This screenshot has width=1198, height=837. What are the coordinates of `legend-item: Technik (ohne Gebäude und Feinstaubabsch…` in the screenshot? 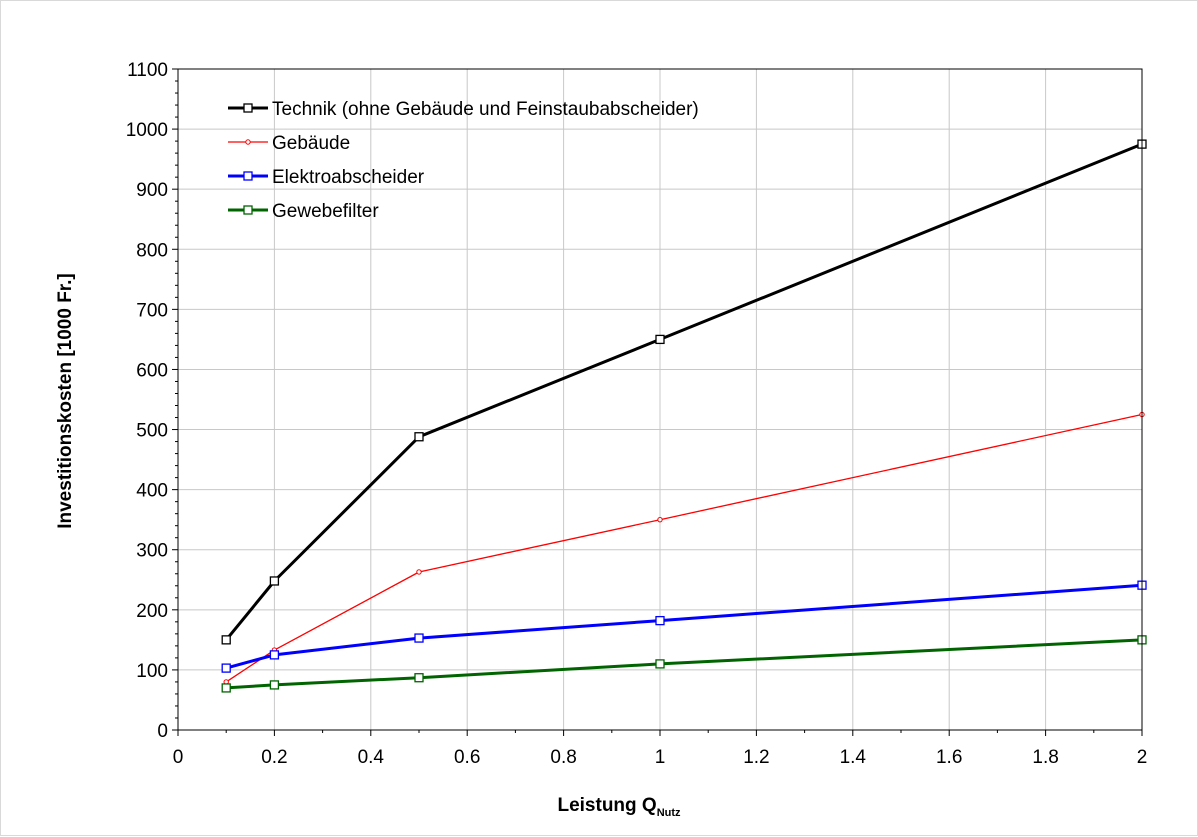 It's located at (463, 109).